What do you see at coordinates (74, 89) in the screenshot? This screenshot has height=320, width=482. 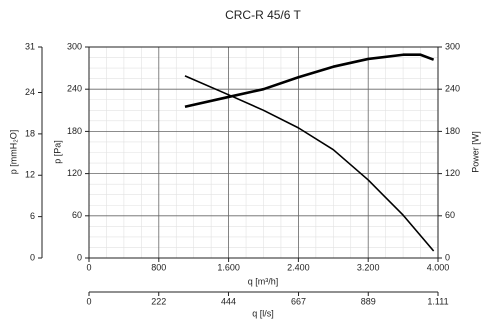 I see `y-tick-label: 240` at bounding box center [74, 89].